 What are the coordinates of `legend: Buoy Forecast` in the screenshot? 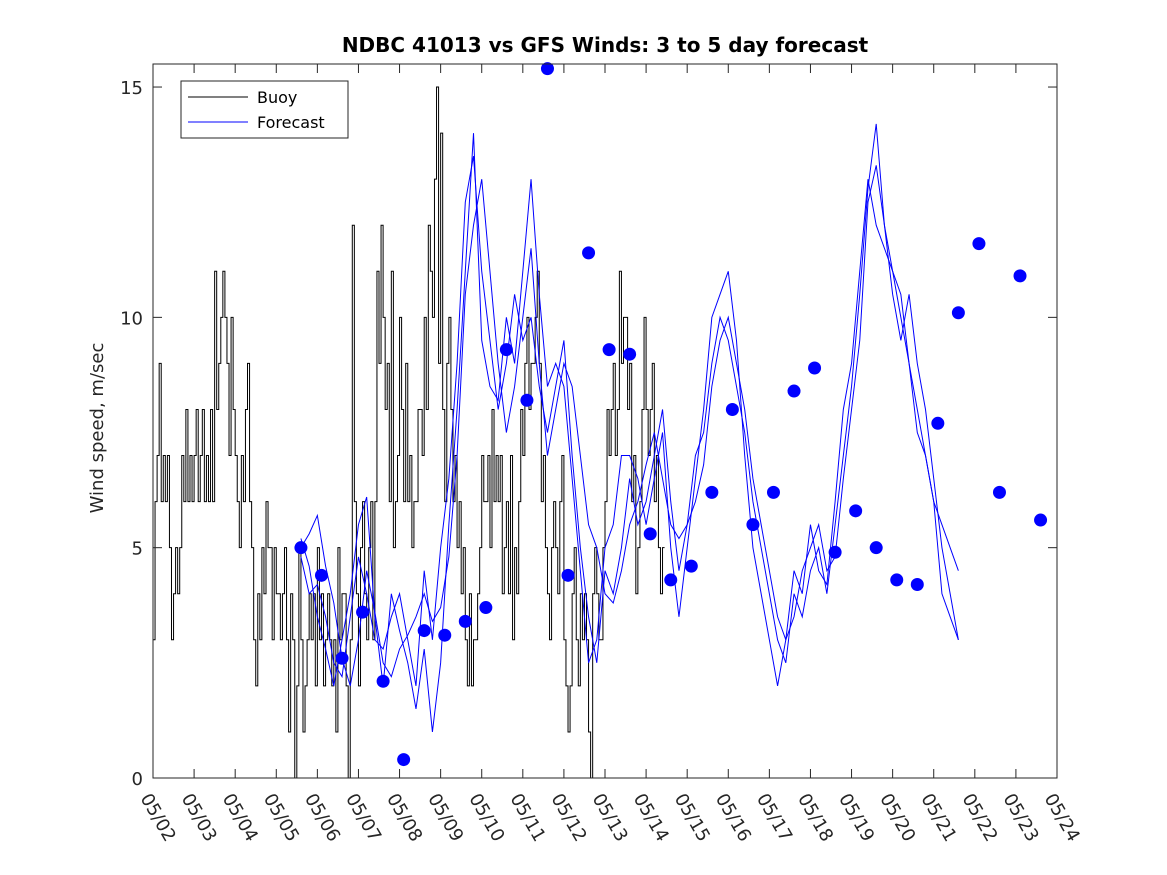 It's located at (264, 109).